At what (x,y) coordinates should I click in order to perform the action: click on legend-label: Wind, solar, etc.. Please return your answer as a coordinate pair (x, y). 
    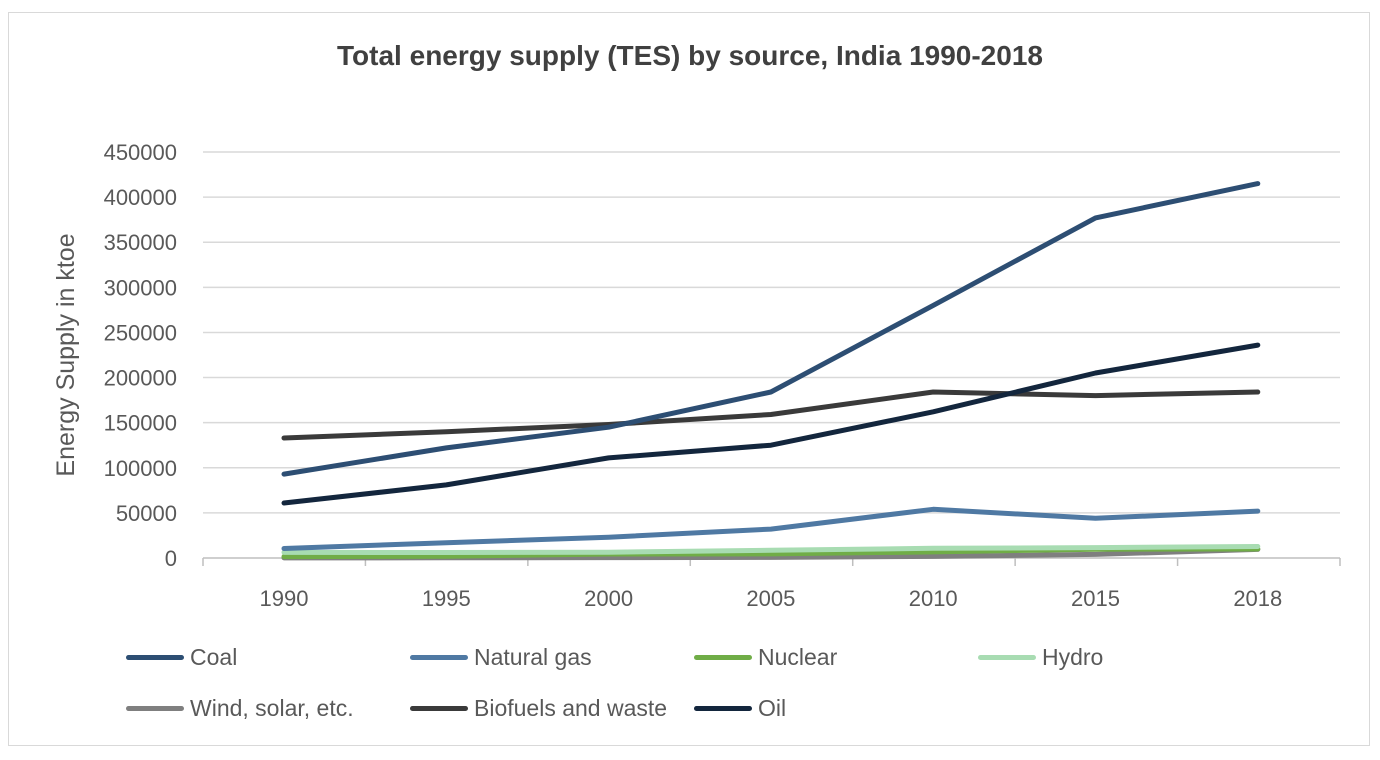
    Looking at the image, I should click on (272, 707).